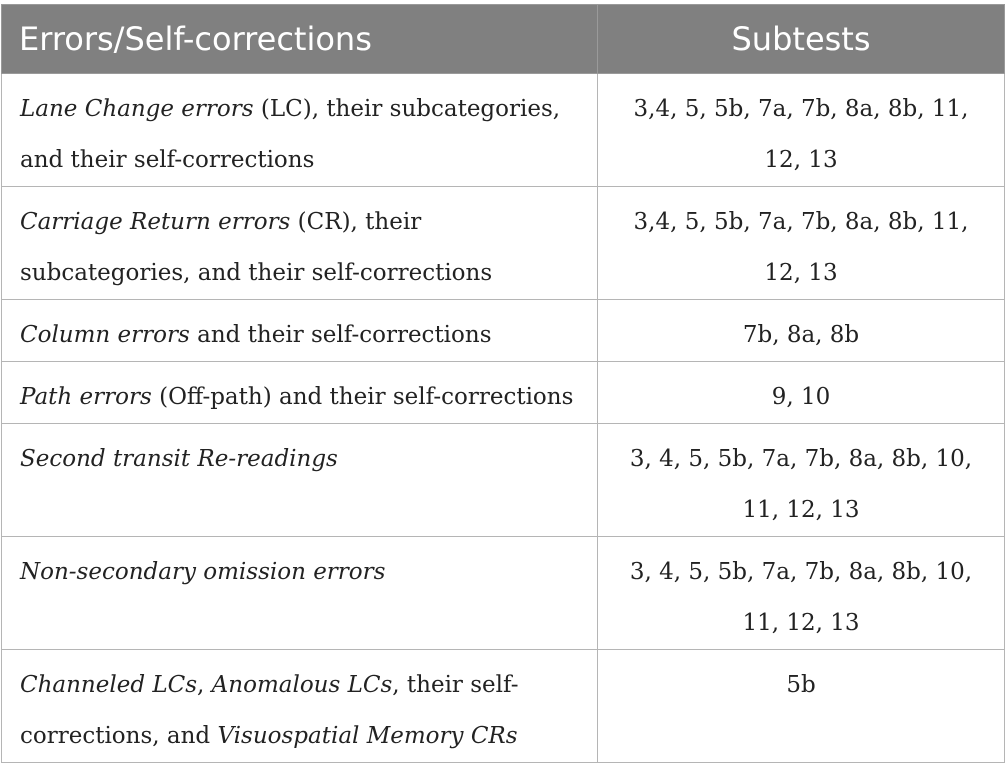 The height and width of the screenshot is (771, 1005). What do you see at coordinates (179, 459) in the screenshot?
I see `error-type-italic: Second transit Re-readings` at bounding box center [179, 459].